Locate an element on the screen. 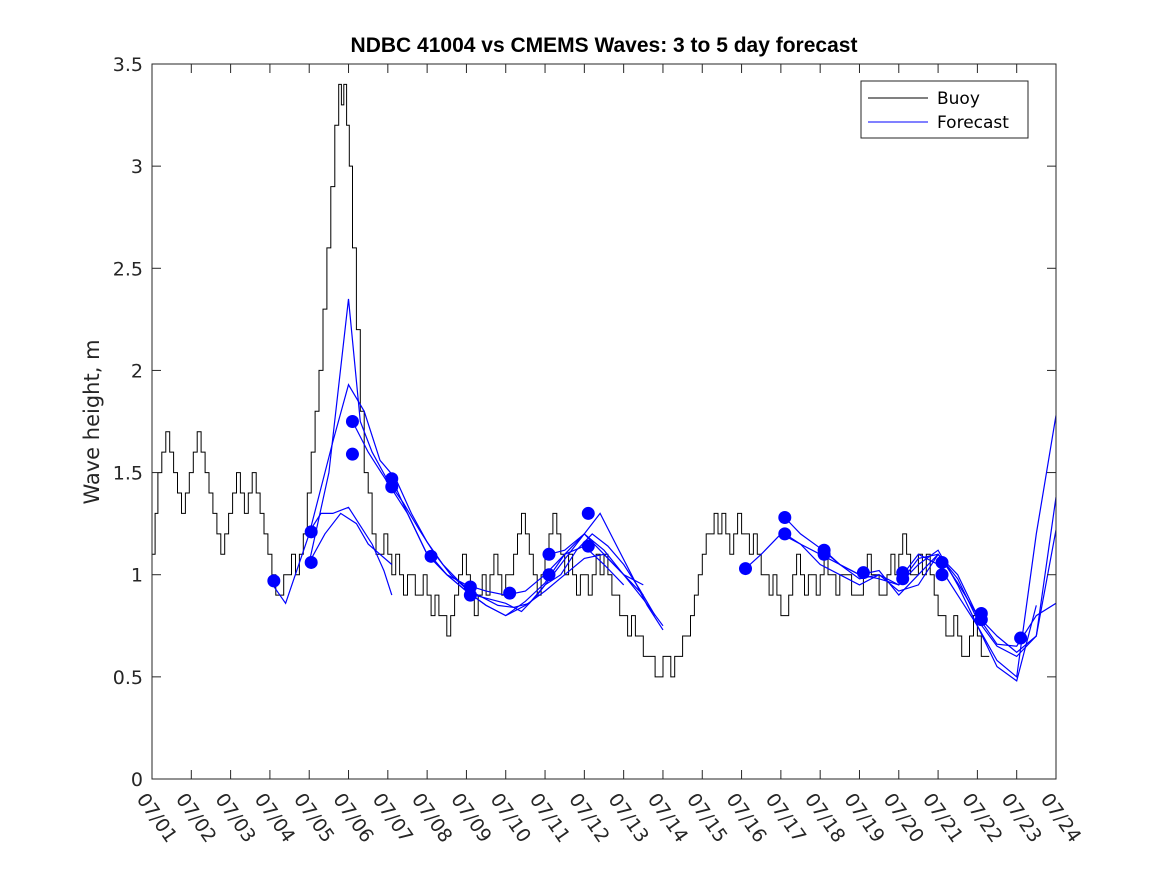  y-tick-label: 0 is located at coordinates (137, 780).